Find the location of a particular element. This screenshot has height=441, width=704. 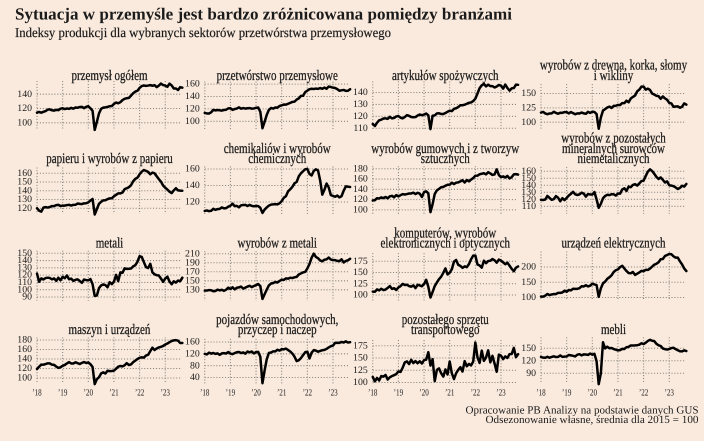

svg-text: sztucznych is located at coordinates (445, 159).